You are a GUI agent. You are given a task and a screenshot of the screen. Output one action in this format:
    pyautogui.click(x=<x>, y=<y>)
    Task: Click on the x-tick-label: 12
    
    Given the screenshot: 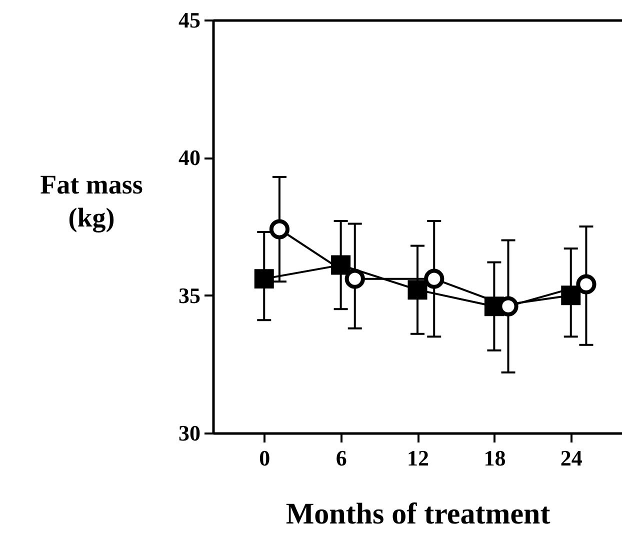 What is the action you would take?
    pyautogui.click(x=418, y=458)
    